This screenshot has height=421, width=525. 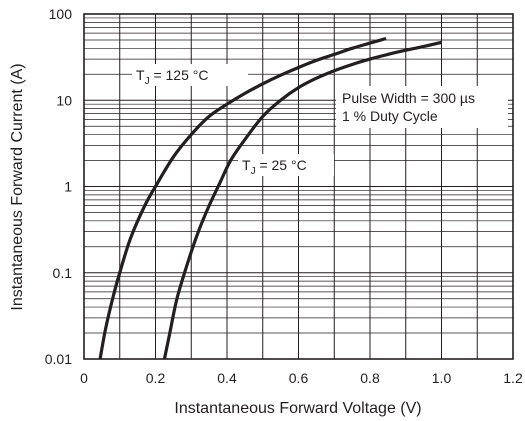 I want to click on y-tick-label: 100, so click(x=61, y=14).